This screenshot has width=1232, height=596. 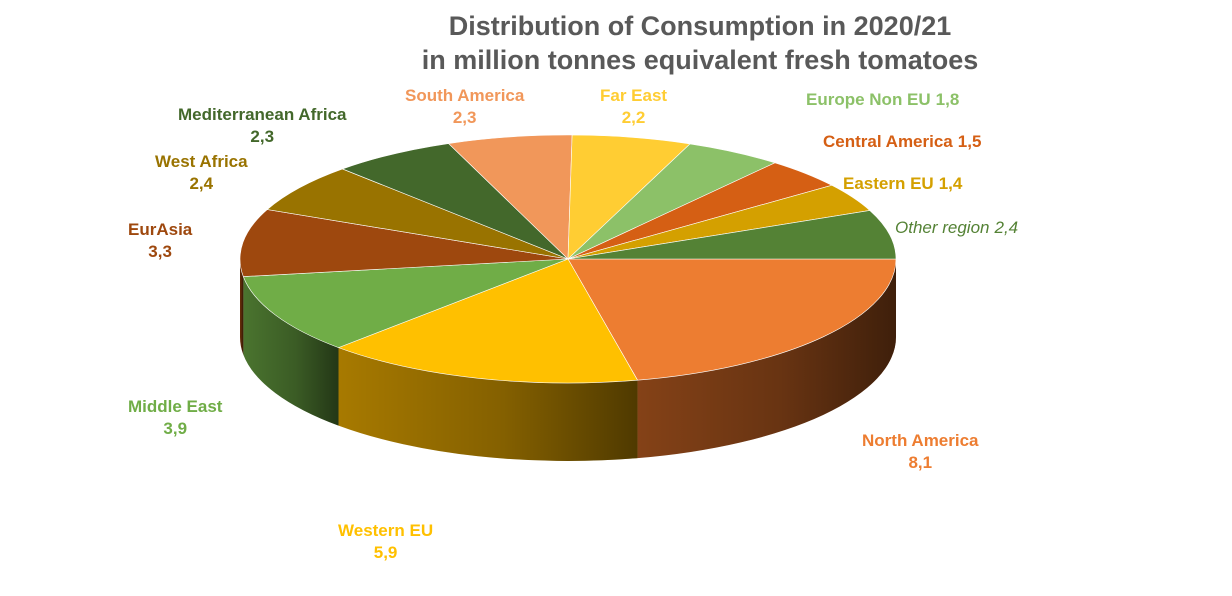 What do you see at coordinates (242, 307) in the screenshot?
I see `pie-side-shade-eurasia` at bounding box center [242, 307].